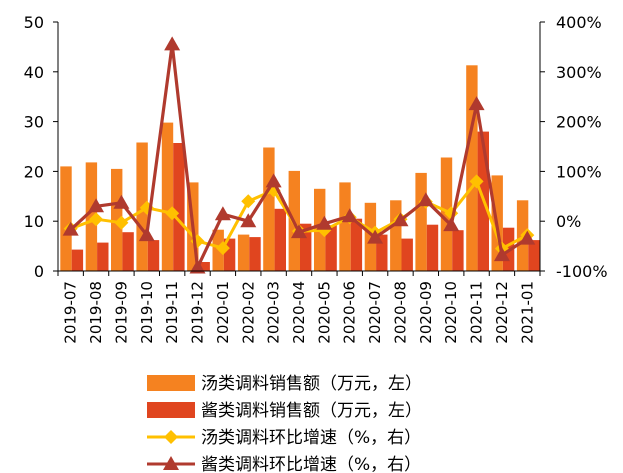 Image resolution: width=623 pixels, height=473 pixels. What do you see at coordinates (350, 312) in the screenshot?
I see `x-tick-label: 2020-06` at bounding box center [350, 312].